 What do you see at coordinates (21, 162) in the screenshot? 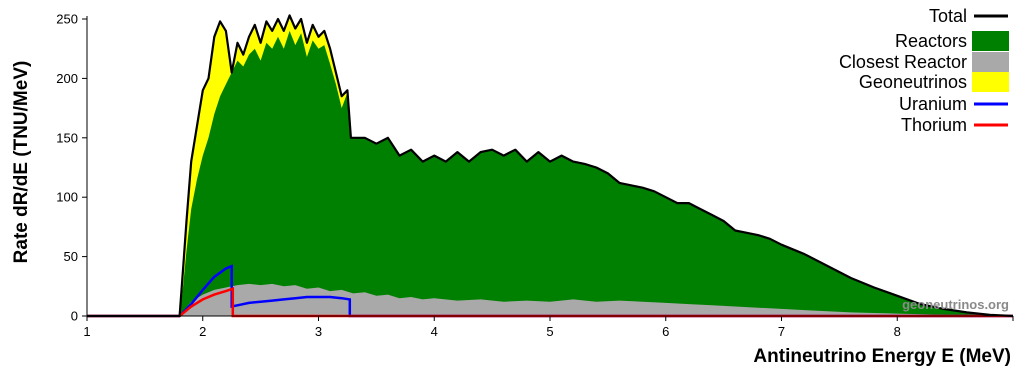
I see `y-axis-title: Rate dR/dE (TNU/MeV)` at bounding box center [21, 162].